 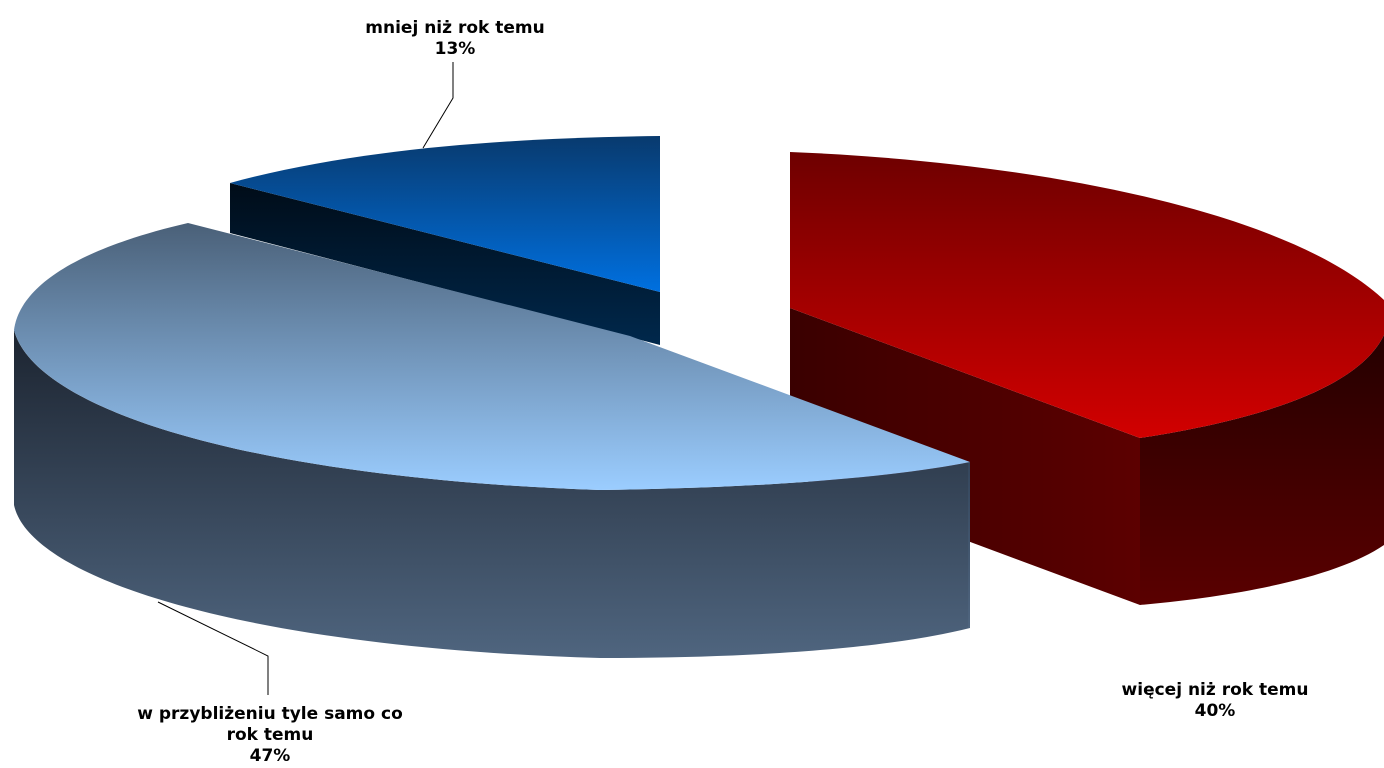 What do you see at coordinates (1262, 470) in the screenshot?
I see `slice-more-side` at bounding box center [1262, 470].